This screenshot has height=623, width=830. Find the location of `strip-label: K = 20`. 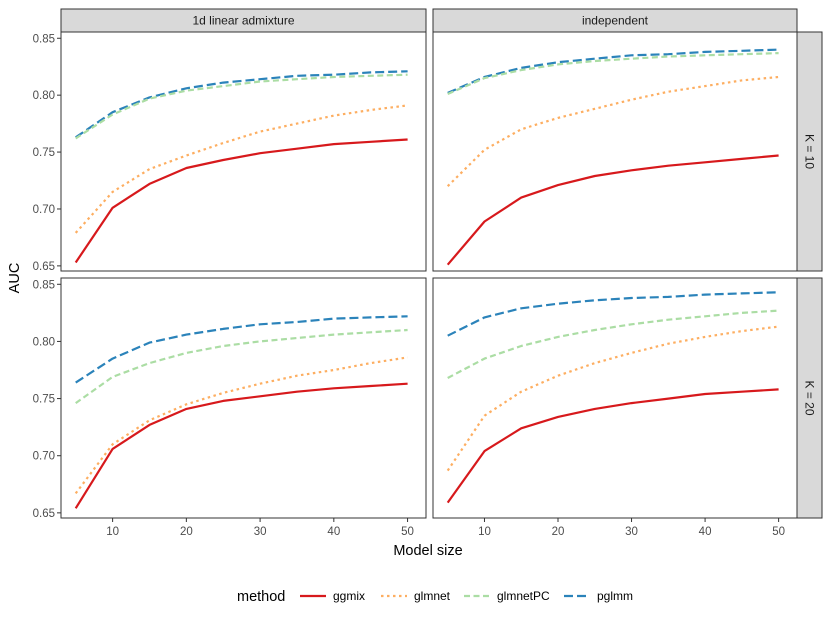

strip-label: K = 20 is located at coordinates (810, 397).